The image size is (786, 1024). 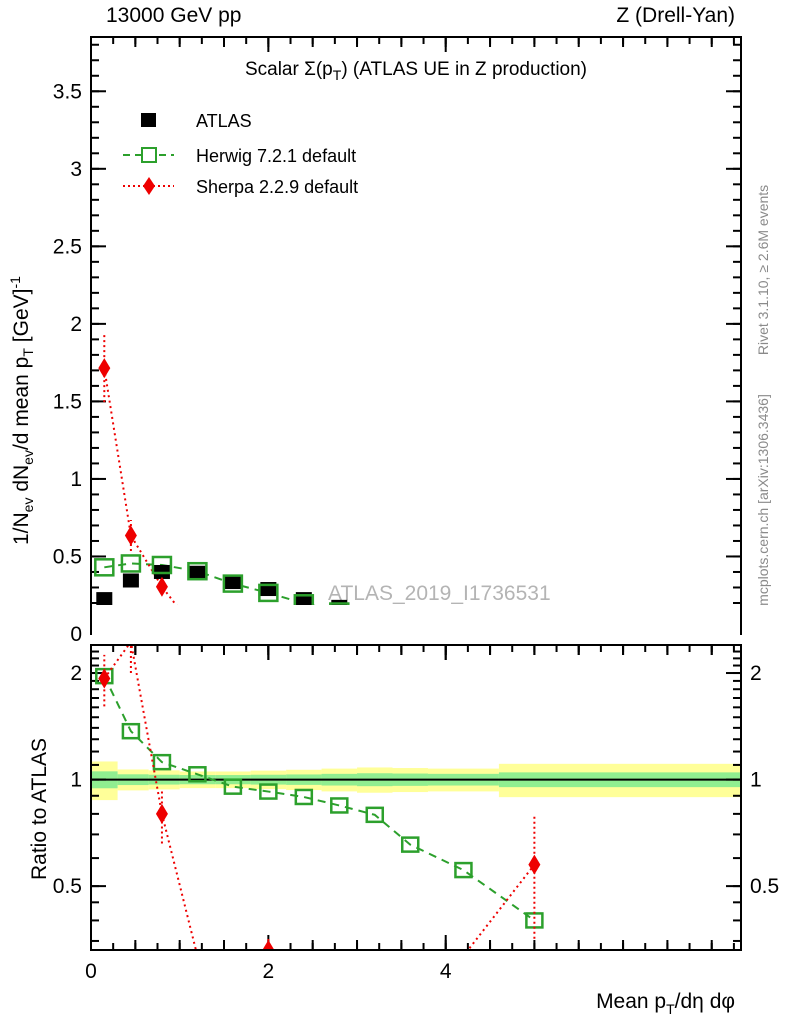 What do you see at coordinates (21, 410) in the screenshot?
I see `y-axis-title: 1/Nev dNev/d mean pT [GeV]-1` at bounding box center [21, 410].